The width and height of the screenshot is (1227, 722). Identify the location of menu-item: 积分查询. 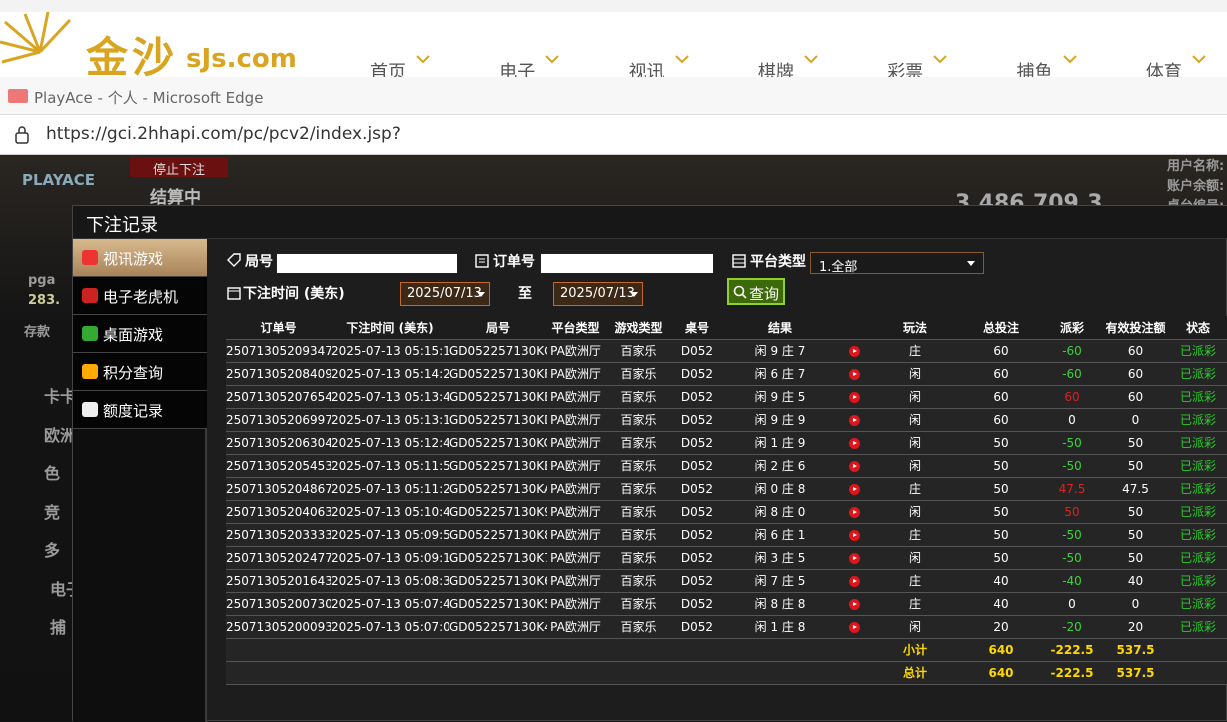
(140, 372).